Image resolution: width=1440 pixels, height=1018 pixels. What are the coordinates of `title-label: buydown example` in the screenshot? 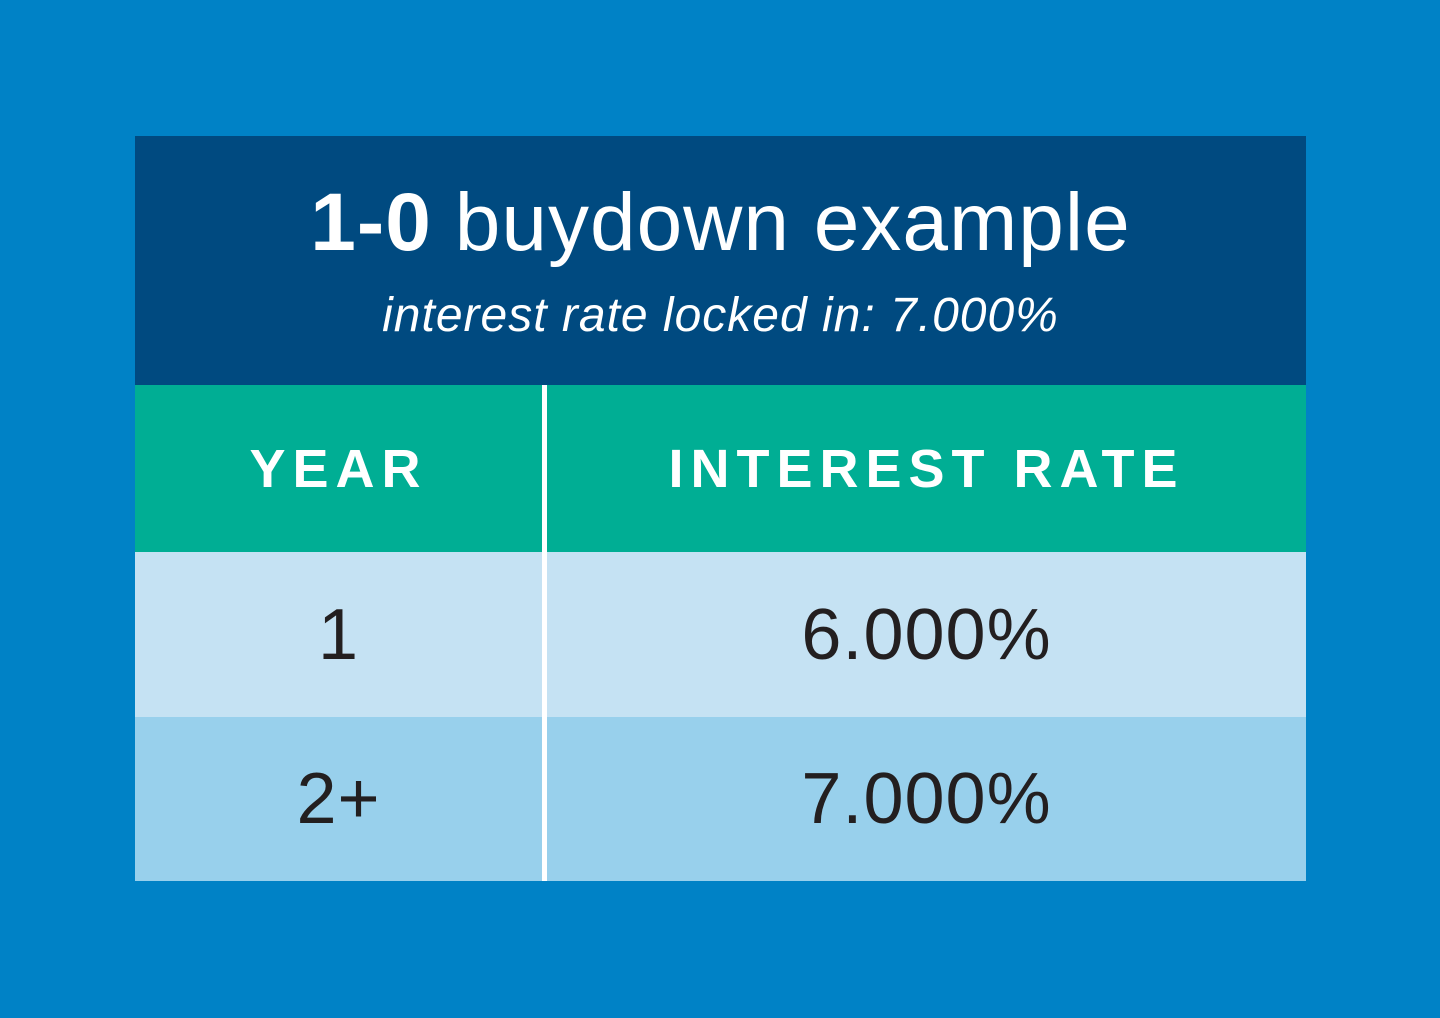 It's located at (792, 222).